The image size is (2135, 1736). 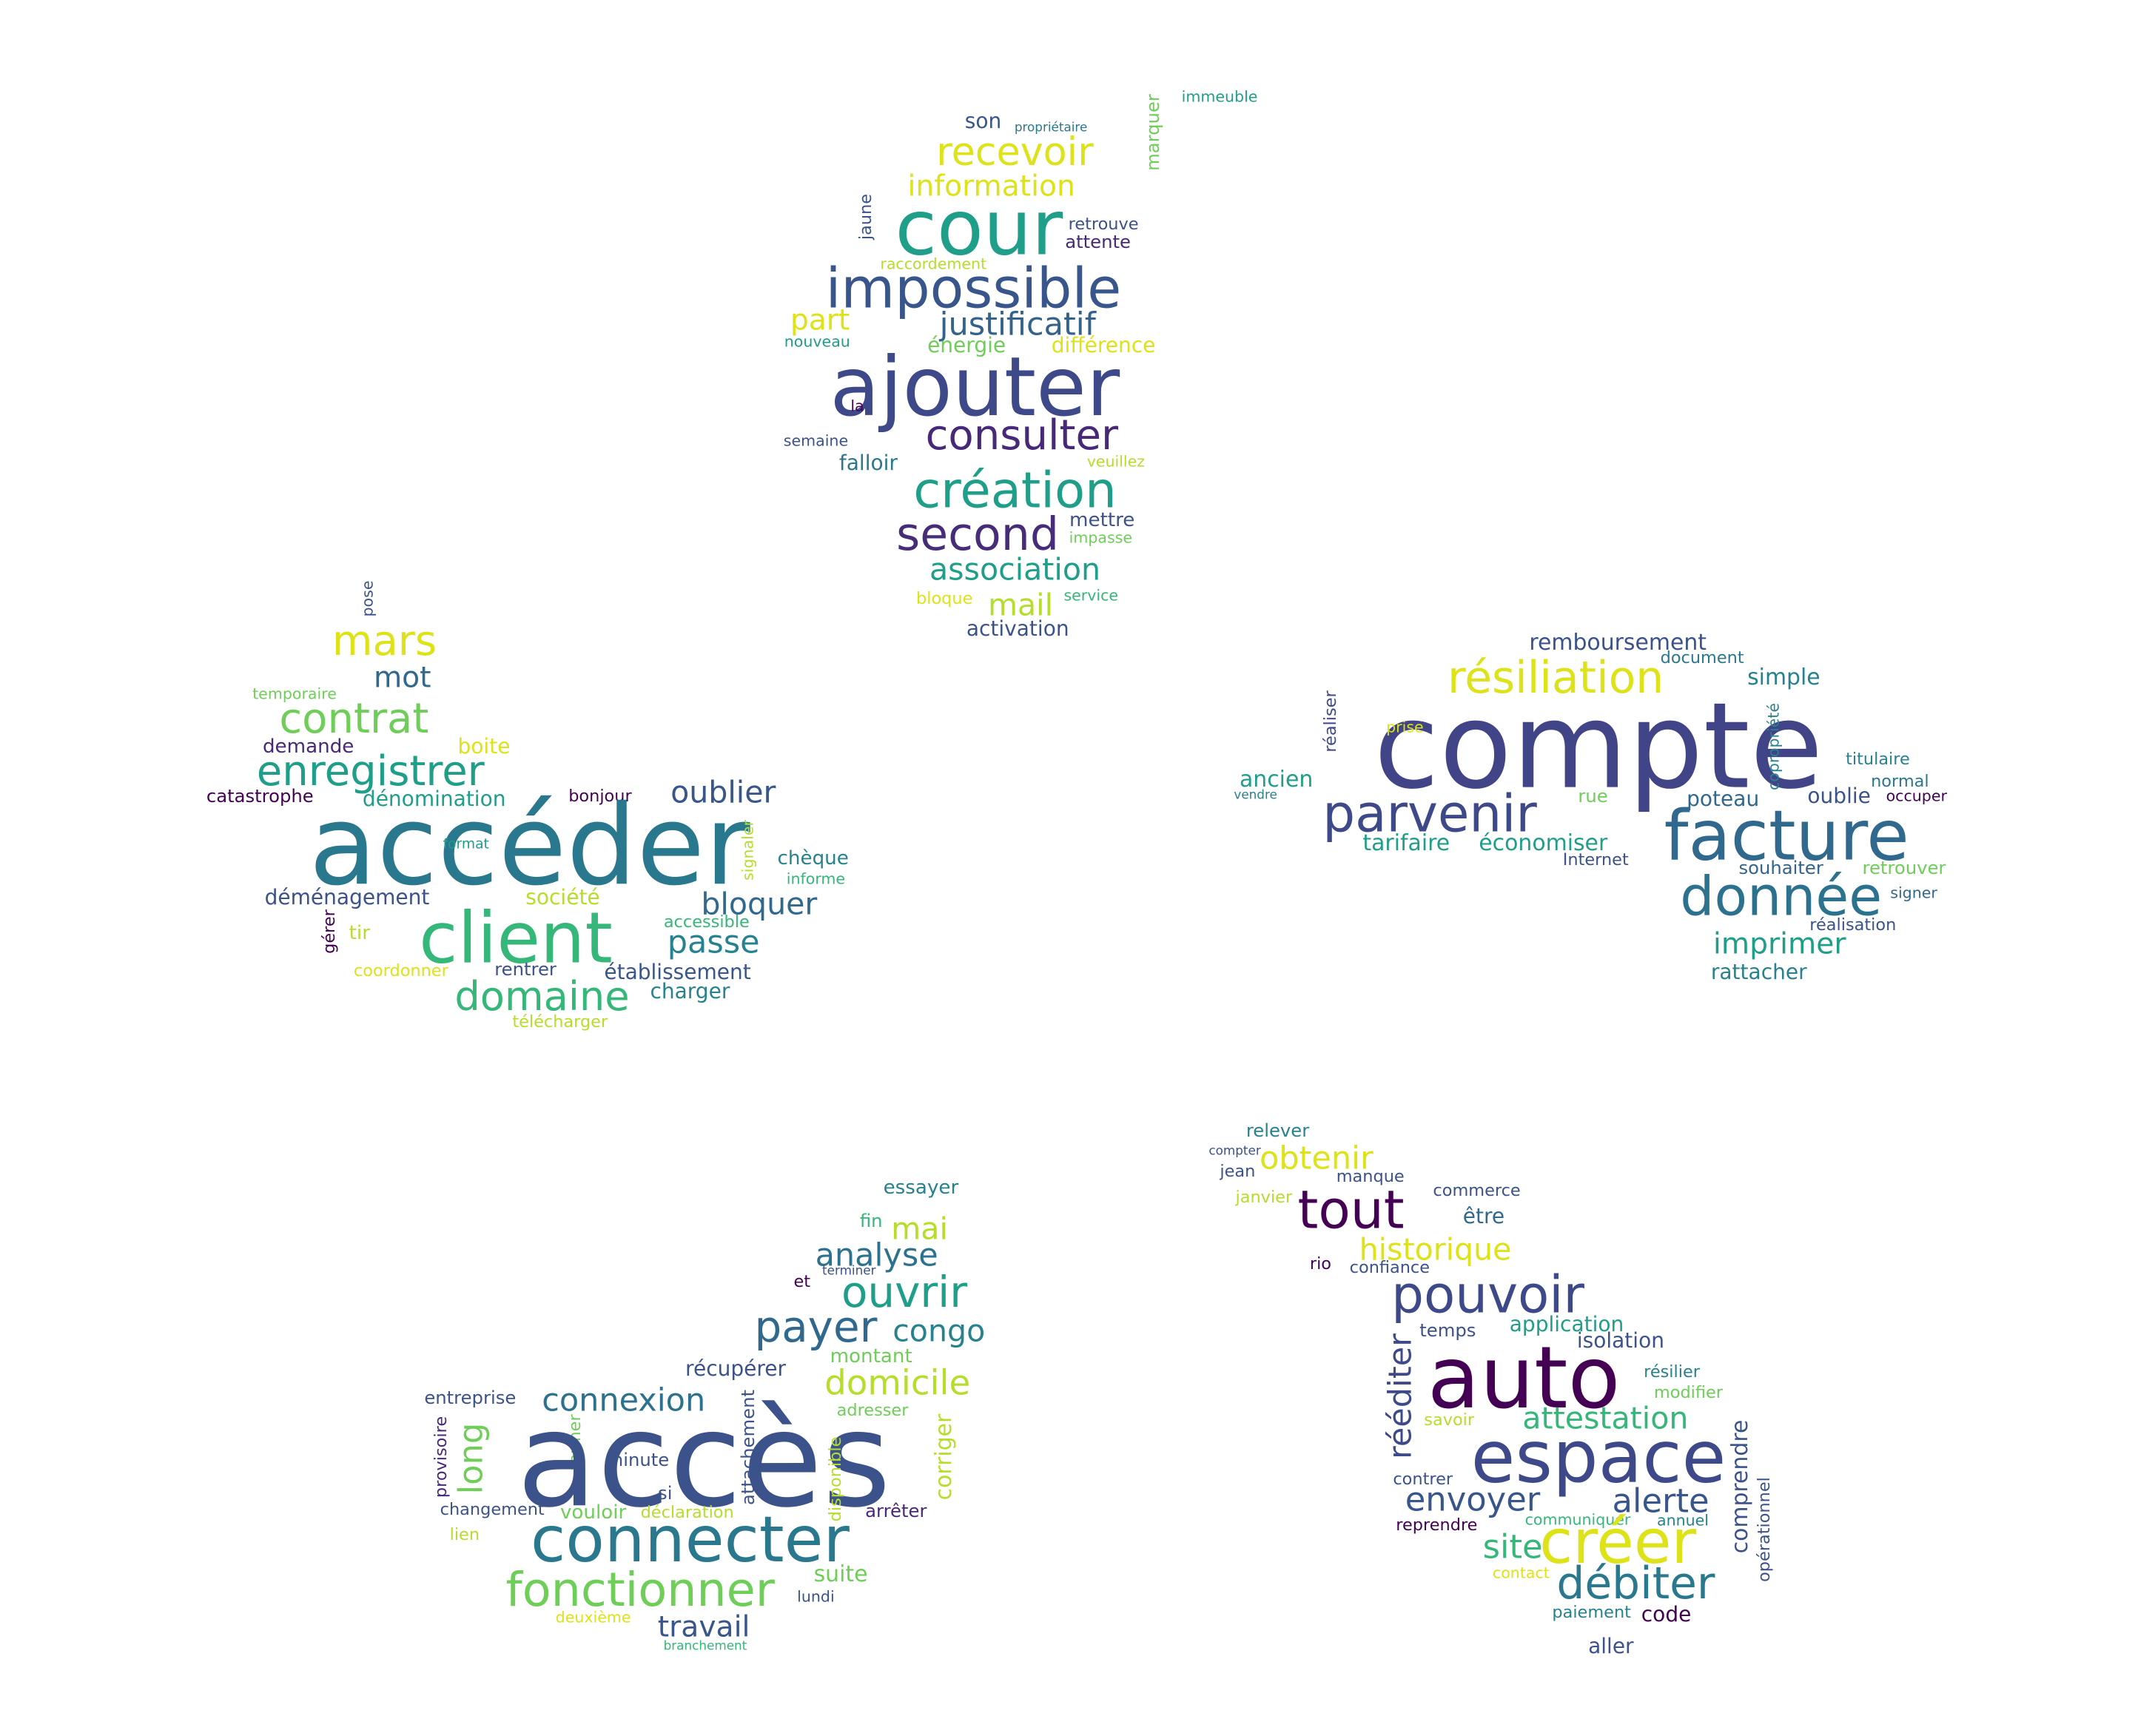 What do you see at coordinates (973, 288) in the screenshot?
I see `cloud-word: impossible` at bounding box center [973, 288].